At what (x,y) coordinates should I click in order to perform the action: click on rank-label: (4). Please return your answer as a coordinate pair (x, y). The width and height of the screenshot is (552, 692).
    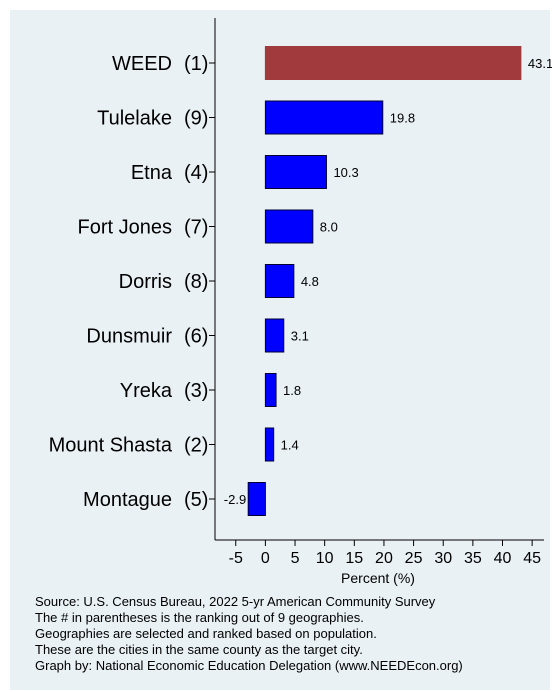
    Looking at the image, I should click on (196, 173).